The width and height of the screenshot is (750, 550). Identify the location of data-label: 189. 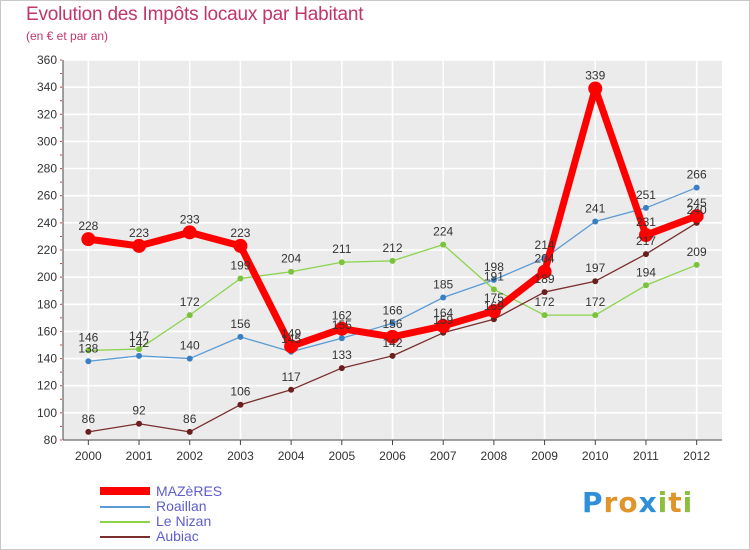
(545, 279).